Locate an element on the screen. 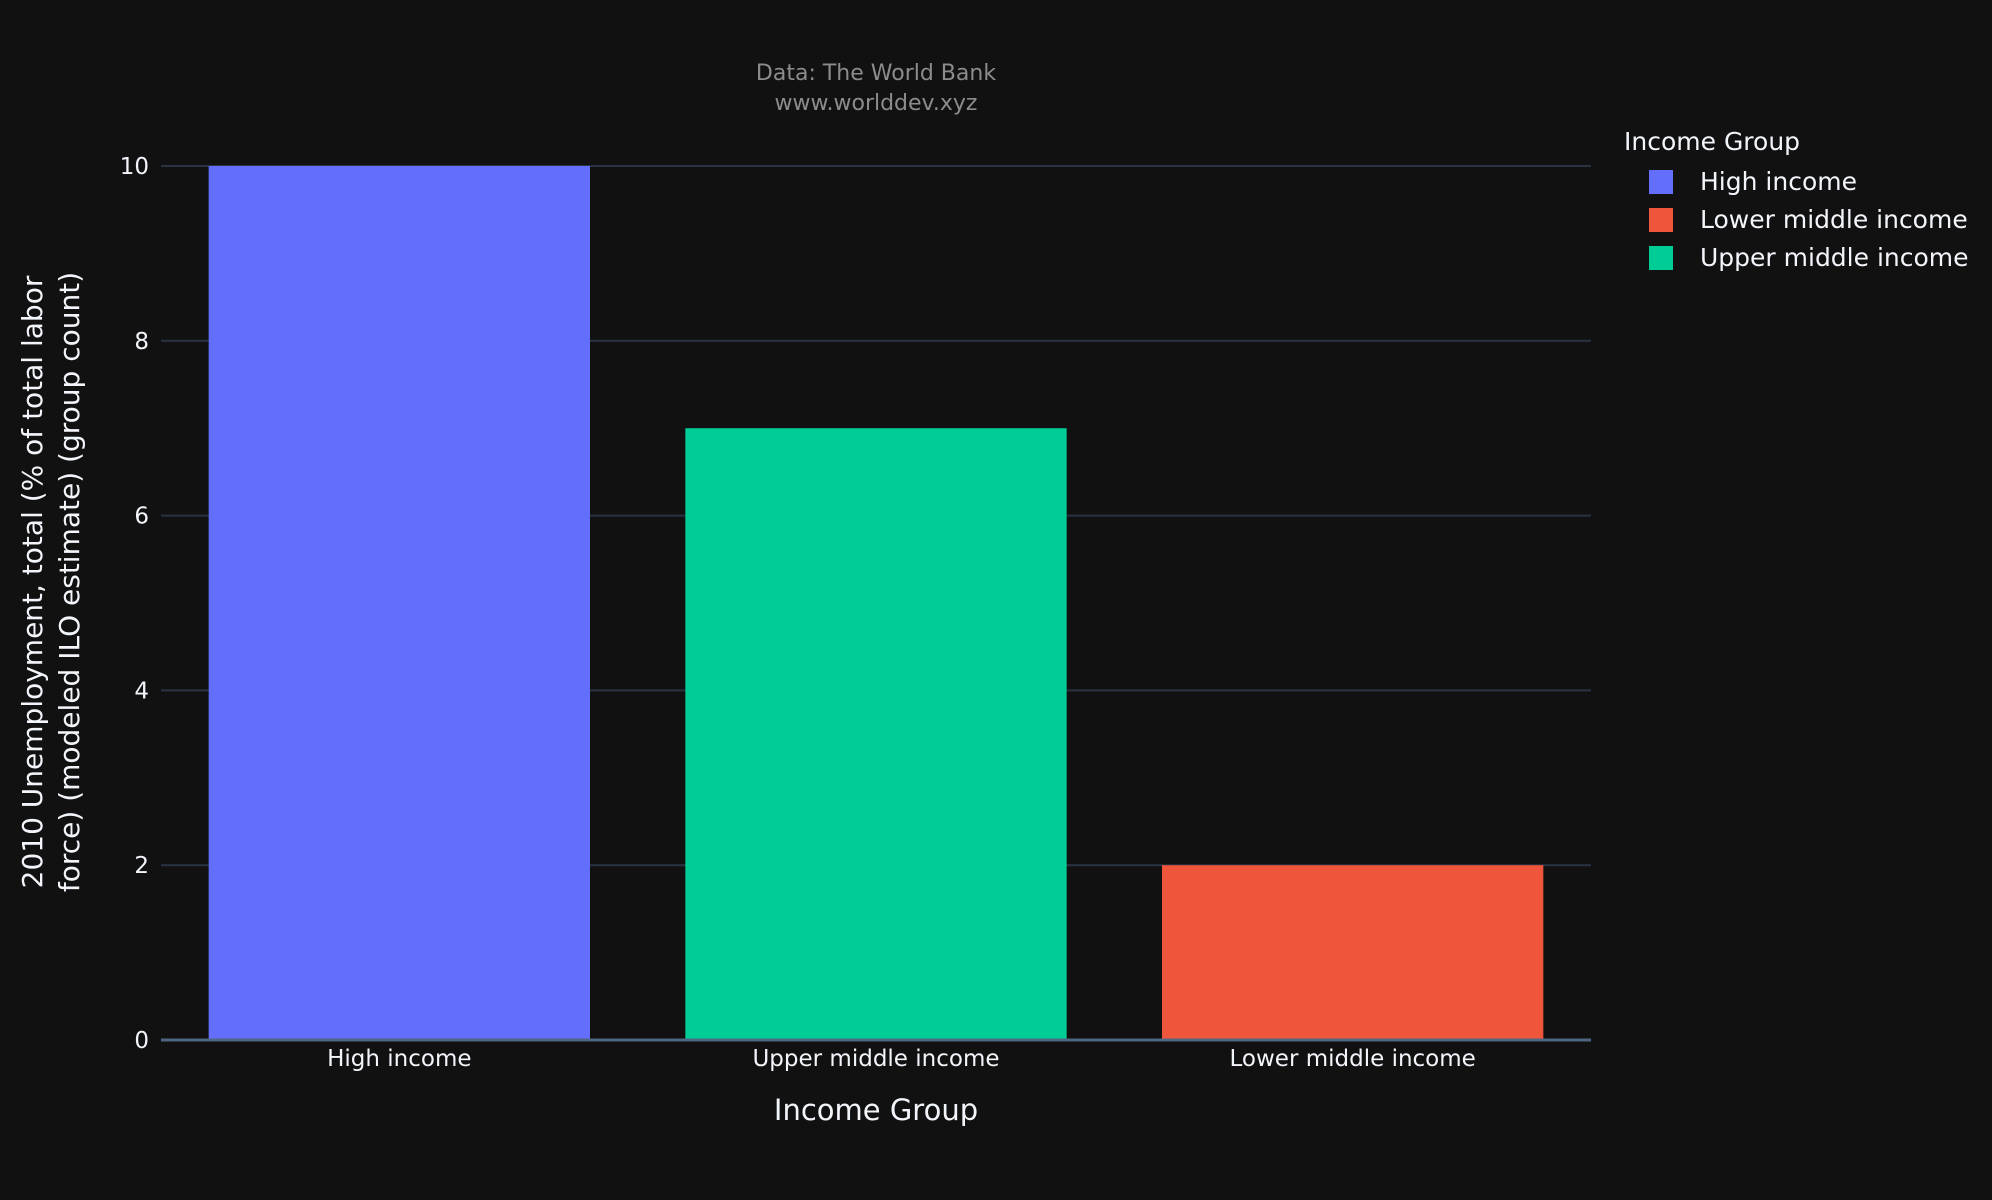 The height and width of the screenshot is (1200, 1992). legend-label-high-income: High income is located at coordinates (1778, 181).